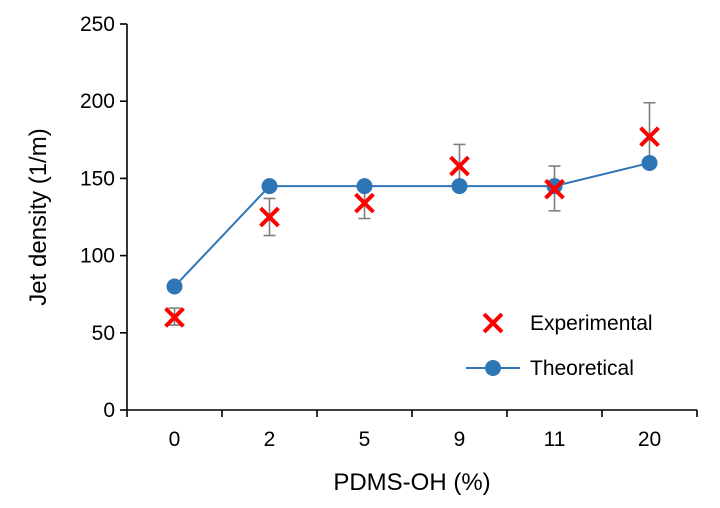  I want to click on legend-experimental-marker, so click(493, 323).